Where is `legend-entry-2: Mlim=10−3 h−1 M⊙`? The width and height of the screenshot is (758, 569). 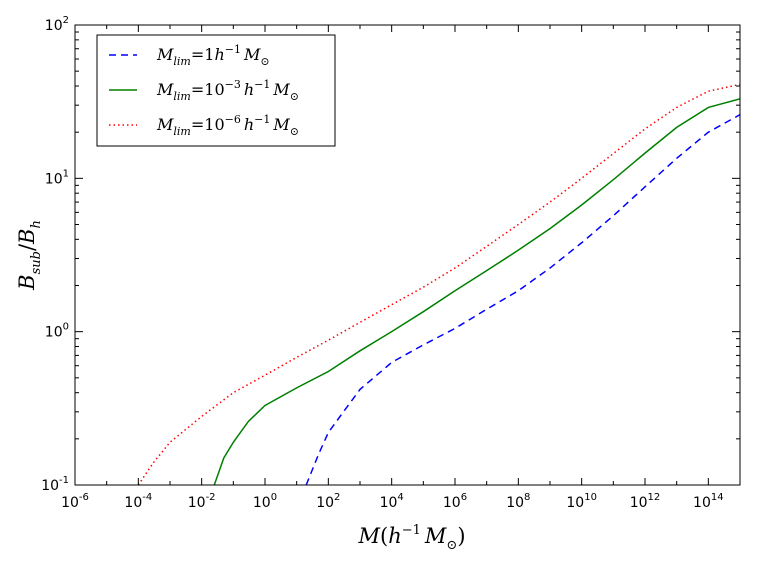 legend-entry-2: Mlim=10−3 h−1 M⊙ is located at coordinates (204, 90).